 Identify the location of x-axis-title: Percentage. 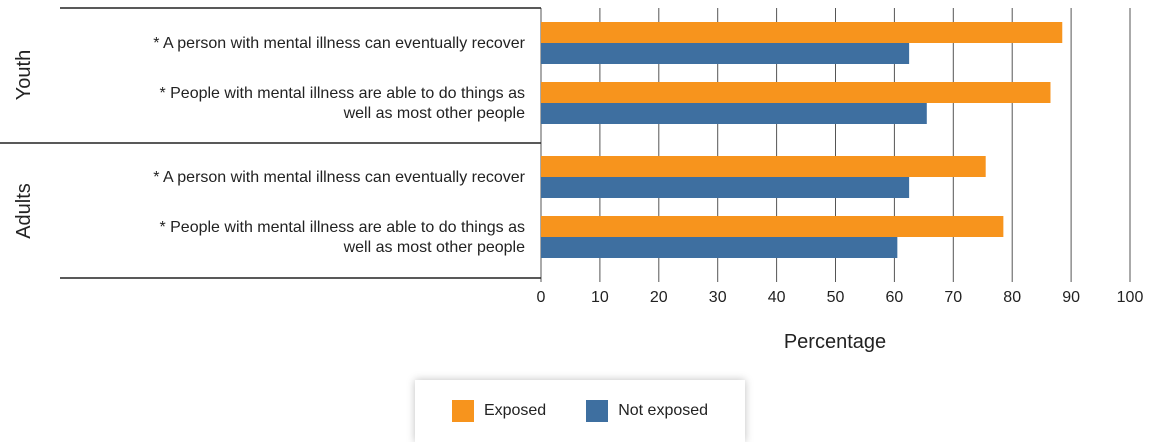
(835, 342).